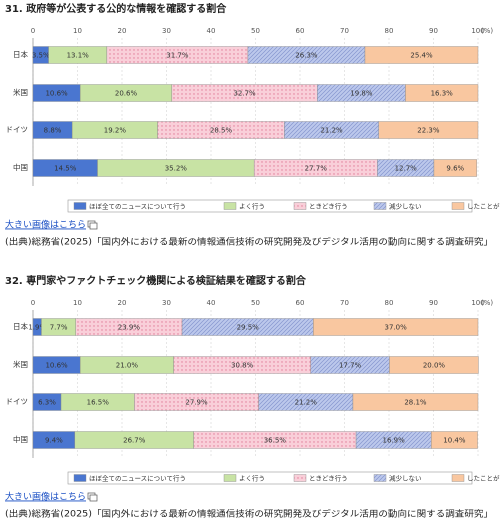  Describe the element at coordinates (211, 31) in the screenshot. I see `x-tick-label: 40` at that location.